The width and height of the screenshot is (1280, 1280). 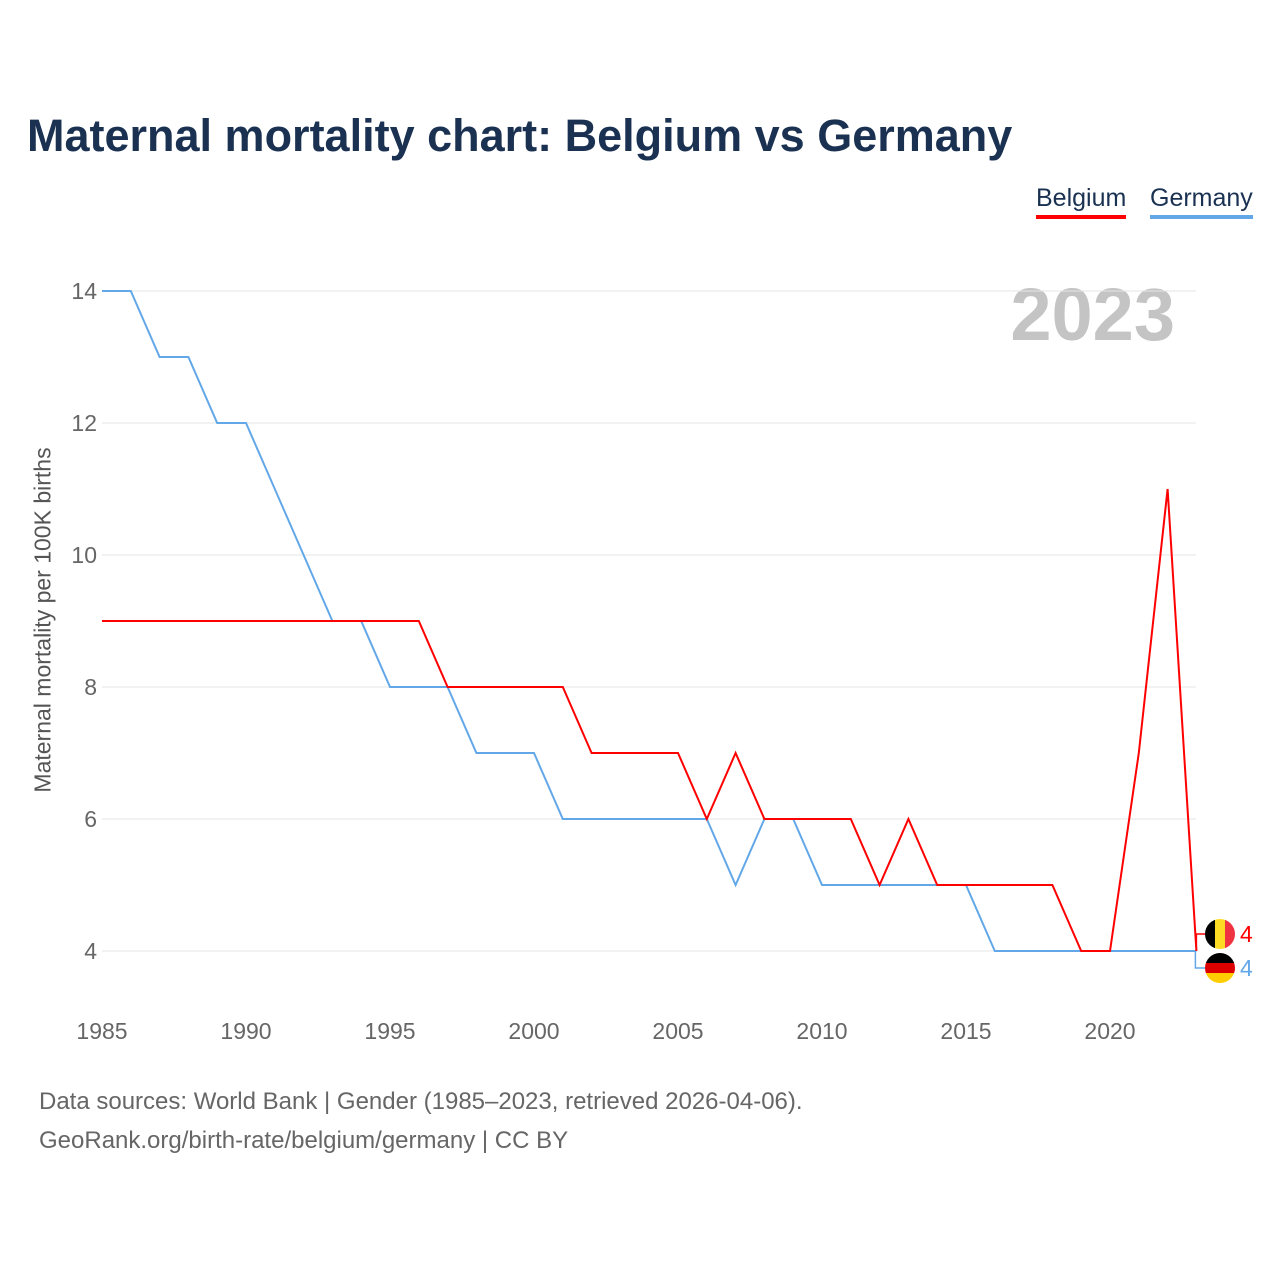 I want to click on y-tick-label: 14, so click(x=84, y=291).